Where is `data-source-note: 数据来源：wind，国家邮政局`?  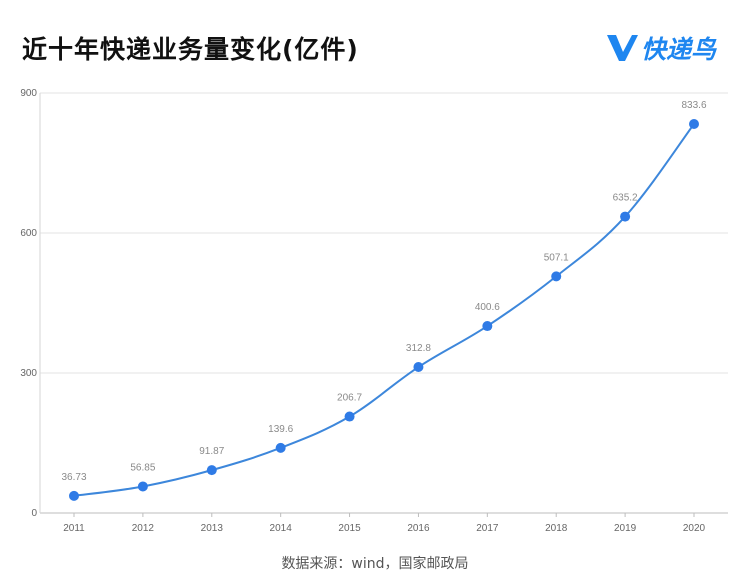 data-source-note: 数据来源：wind，国家邮政局 is located at coordinates (375, 564).